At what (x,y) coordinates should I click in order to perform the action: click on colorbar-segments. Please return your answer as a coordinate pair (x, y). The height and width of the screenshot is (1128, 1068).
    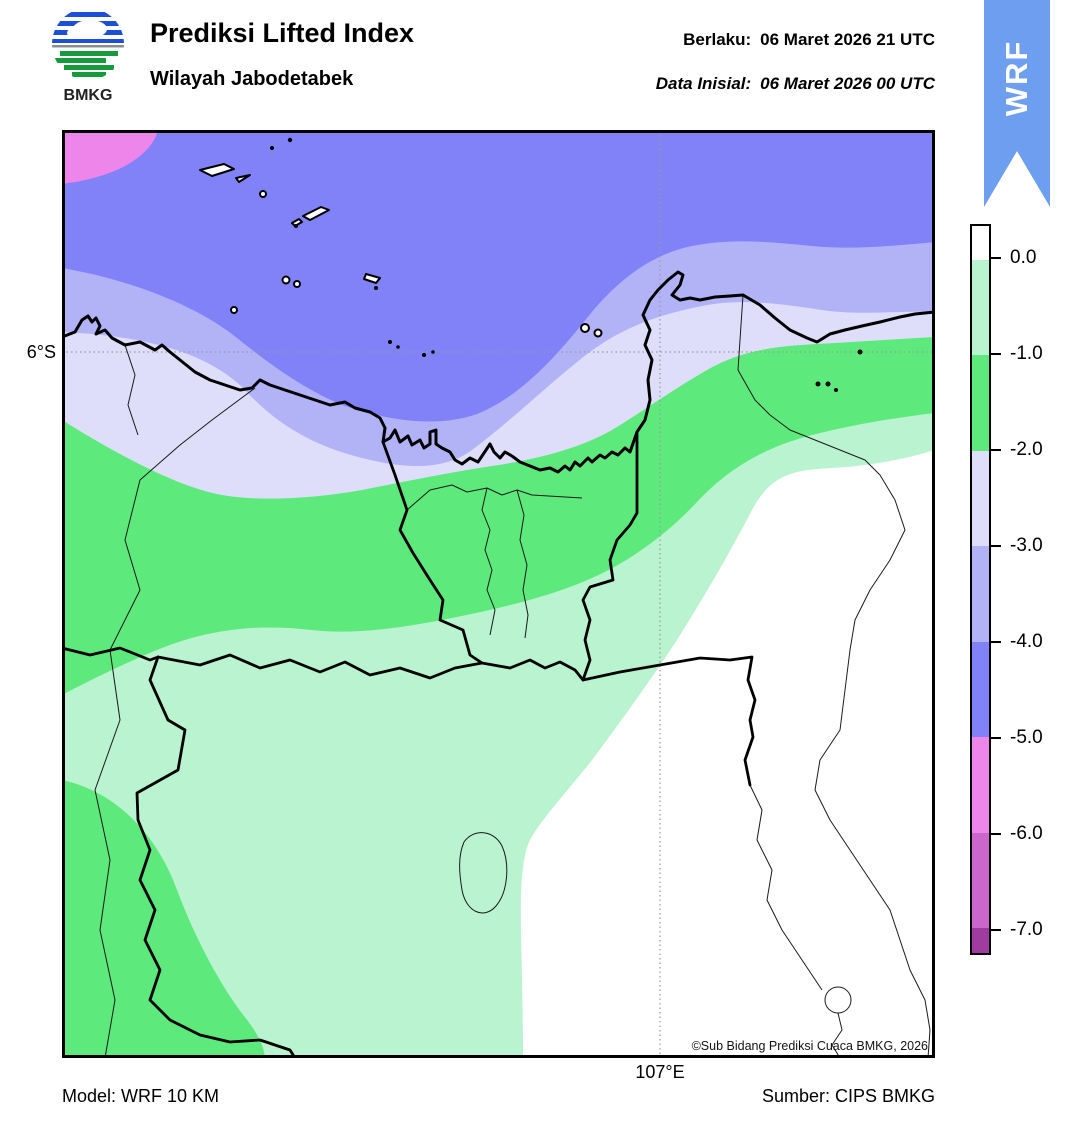
    Looking at the image, I should click on (980, 589).